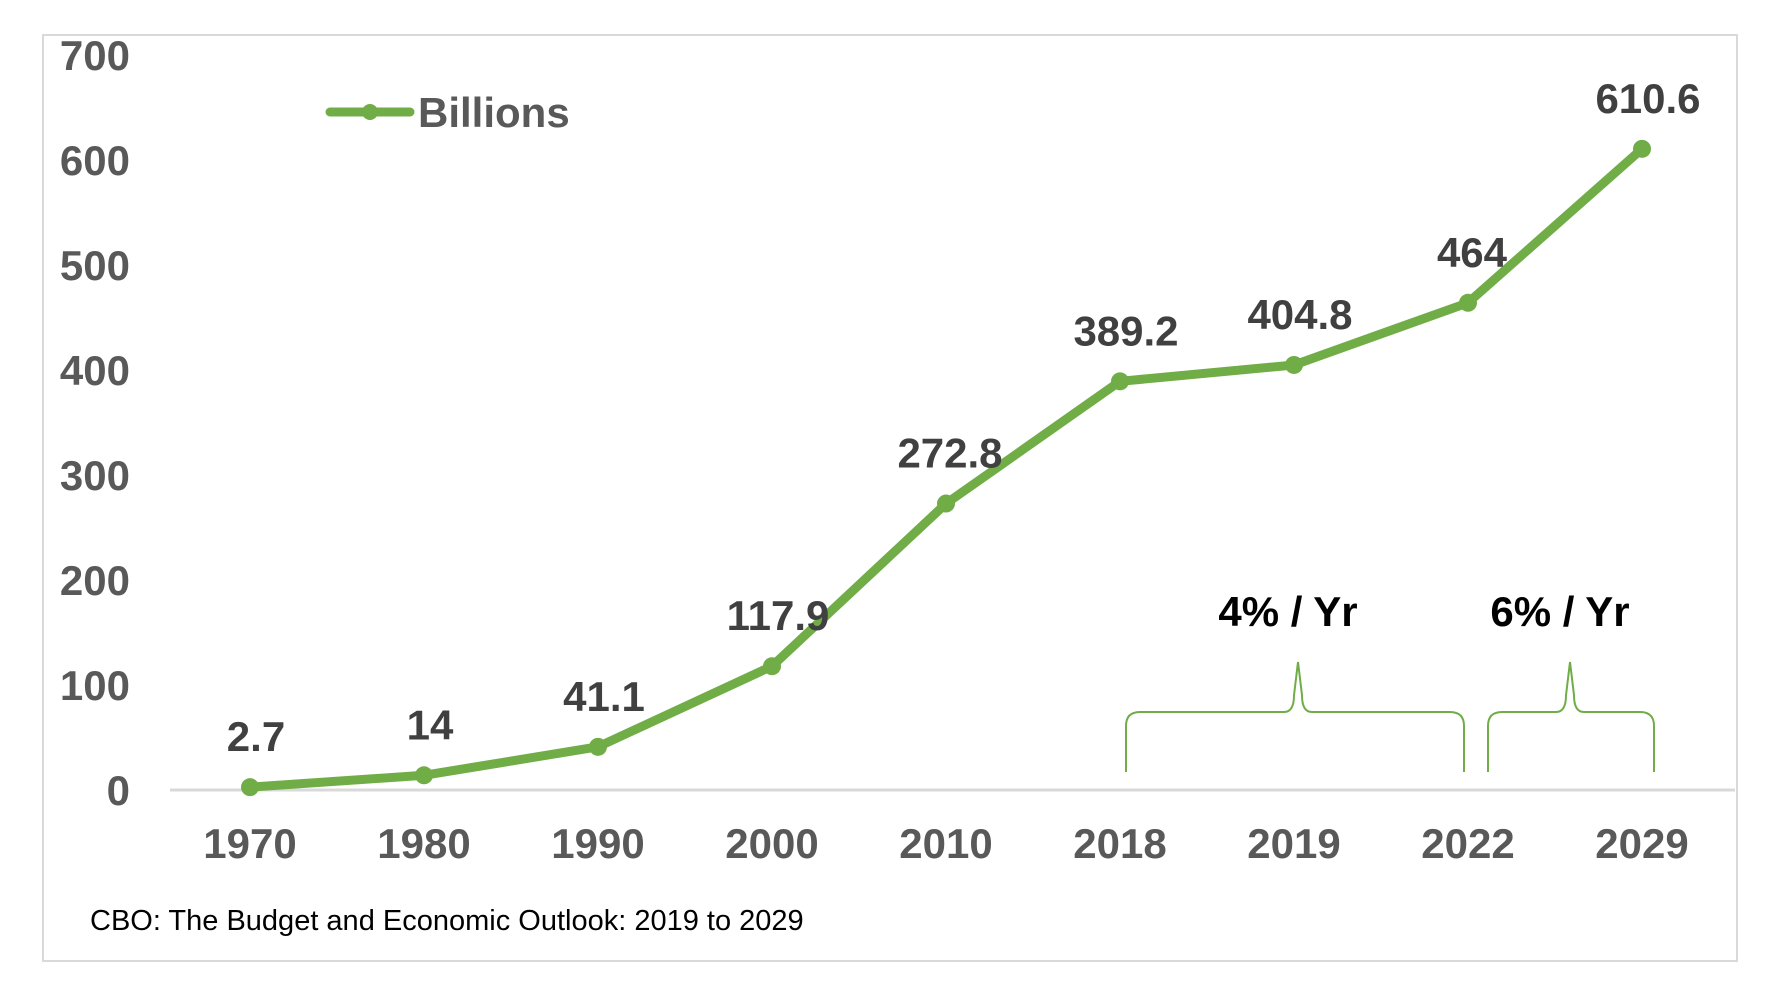 The image size is (1780, 984). I want to click on legend-marker-icon, so click(370, 112).